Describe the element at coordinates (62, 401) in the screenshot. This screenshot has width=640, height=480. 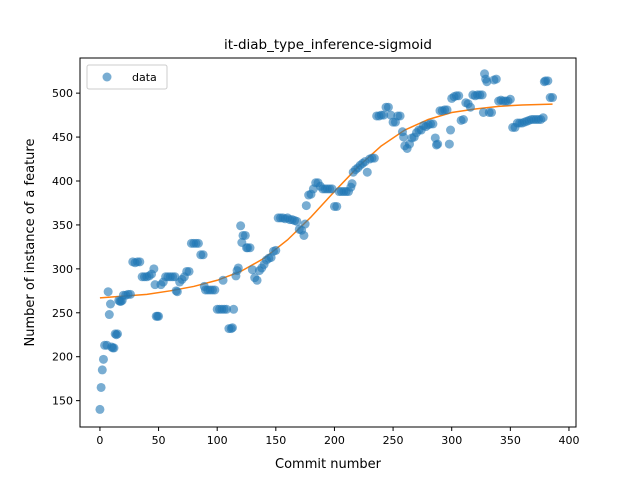
I see `y-tick-label: 150` at that location.